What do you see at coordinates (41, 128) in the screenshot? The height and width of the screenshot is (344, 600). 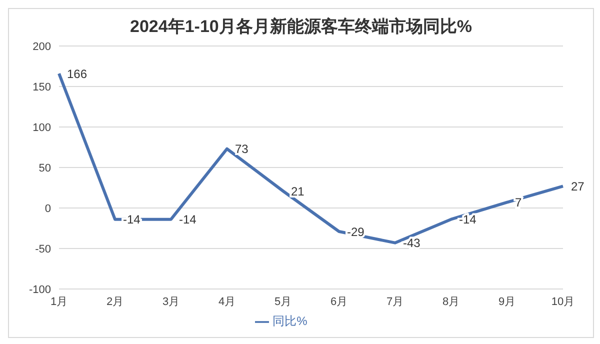 I see `y-tick-label: 100` at bounding box center [41, 128].